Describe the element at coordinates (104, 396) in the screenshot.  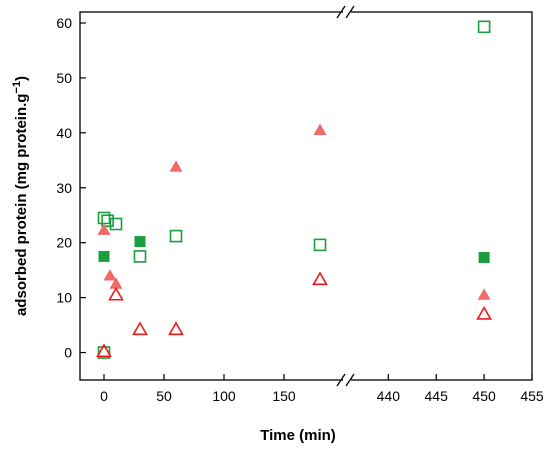
I see `x-tick-label: 0` at that location.